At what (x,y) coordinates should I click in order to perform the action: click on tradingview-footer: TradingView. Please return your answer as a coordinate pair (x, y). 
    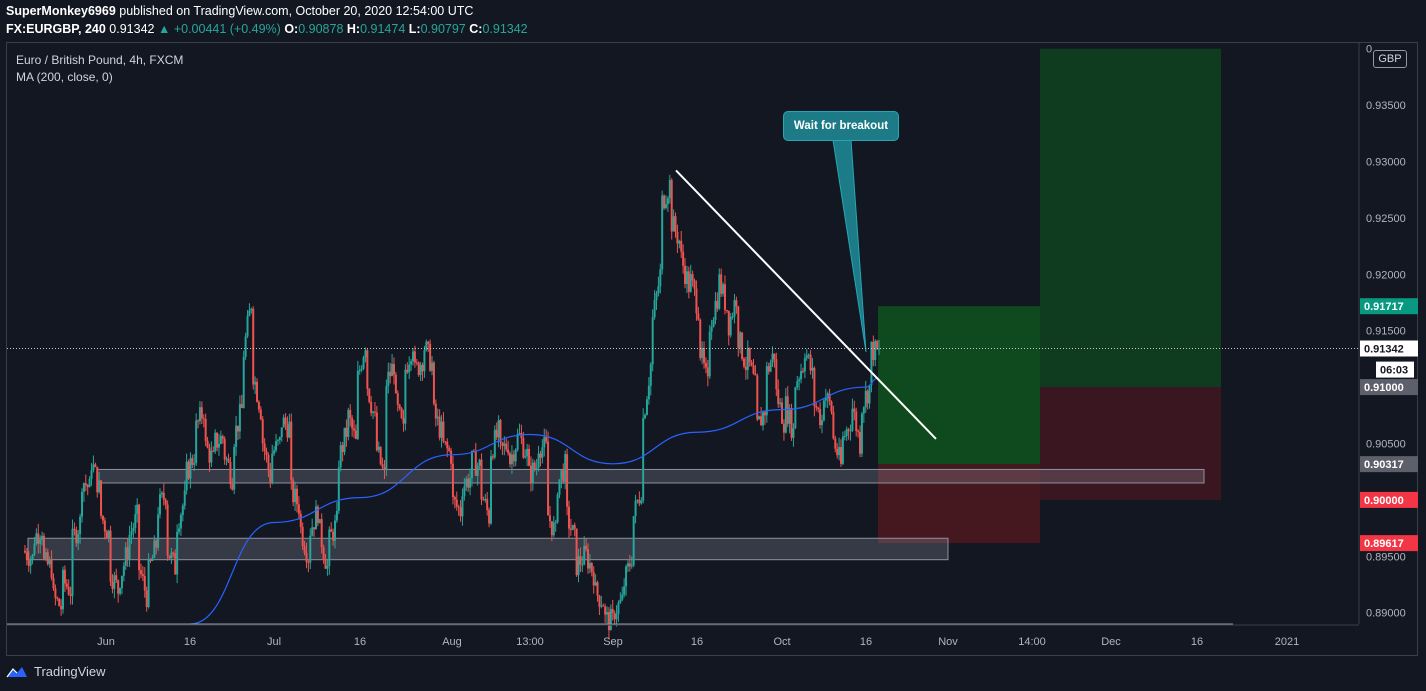
    Looking at the image, I should click on (56, 671).